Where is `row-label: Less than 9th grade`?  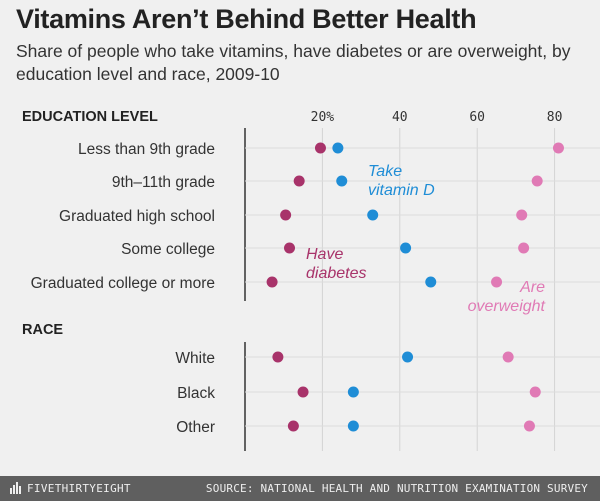
row-label: Less than 9th grade is located at coordinates (146, 149).